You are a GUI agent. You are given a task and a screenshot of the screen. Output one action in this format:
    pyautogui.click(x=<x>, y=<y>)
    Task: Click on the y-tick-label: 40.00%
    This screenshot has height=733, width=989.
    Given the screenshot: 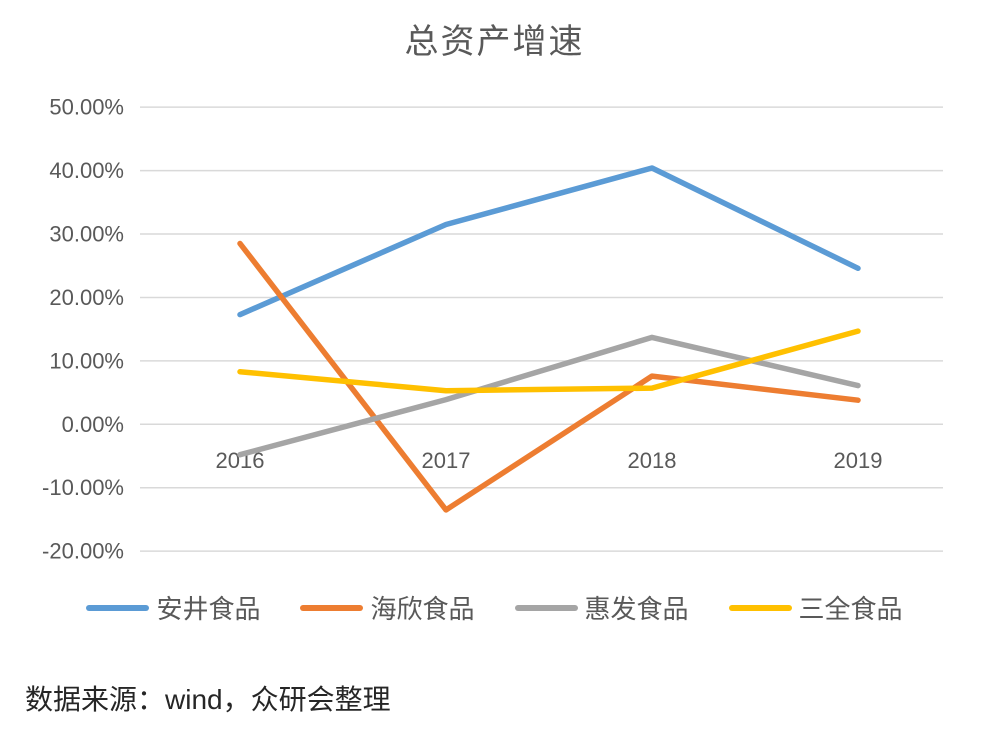 What is the action you would take?
    pyautogui.click(x=86, y=170)
    